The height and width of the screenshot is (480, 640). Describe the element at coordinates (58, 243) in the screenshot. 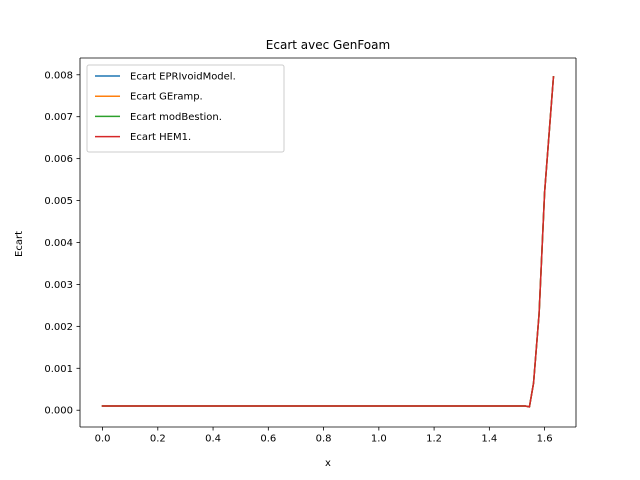

I see `y-tick-label: 0.004` at that location.